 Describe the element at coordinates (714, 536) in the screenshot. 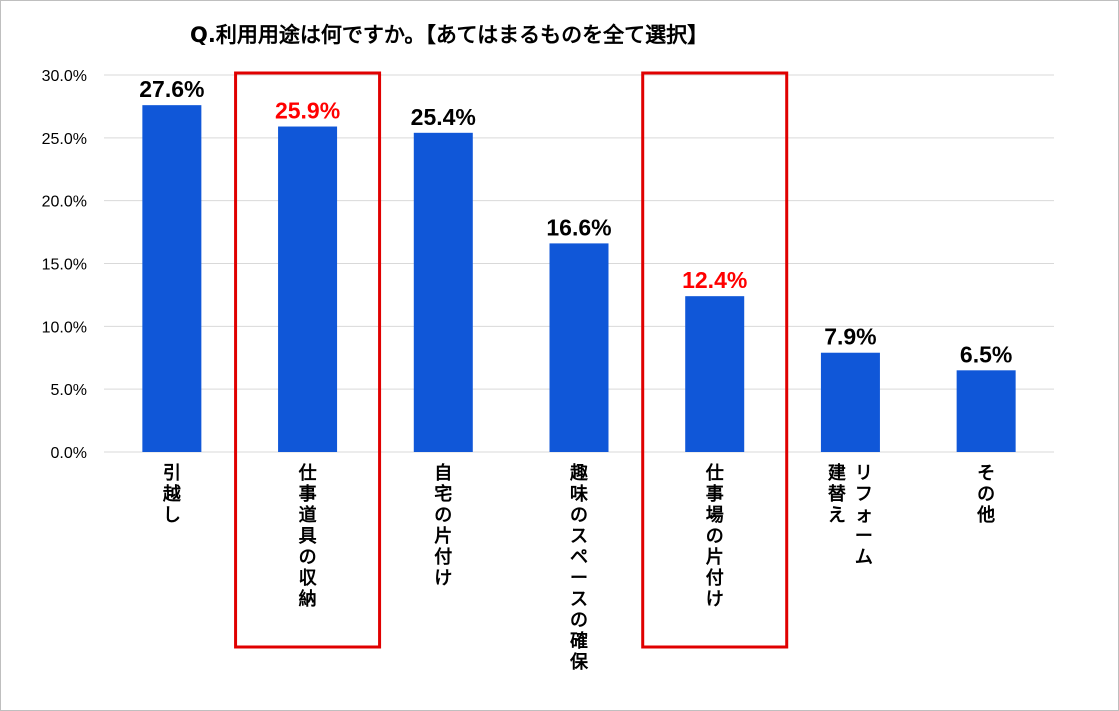

I see `x-category-label: 仕事場の片付け` at that location.